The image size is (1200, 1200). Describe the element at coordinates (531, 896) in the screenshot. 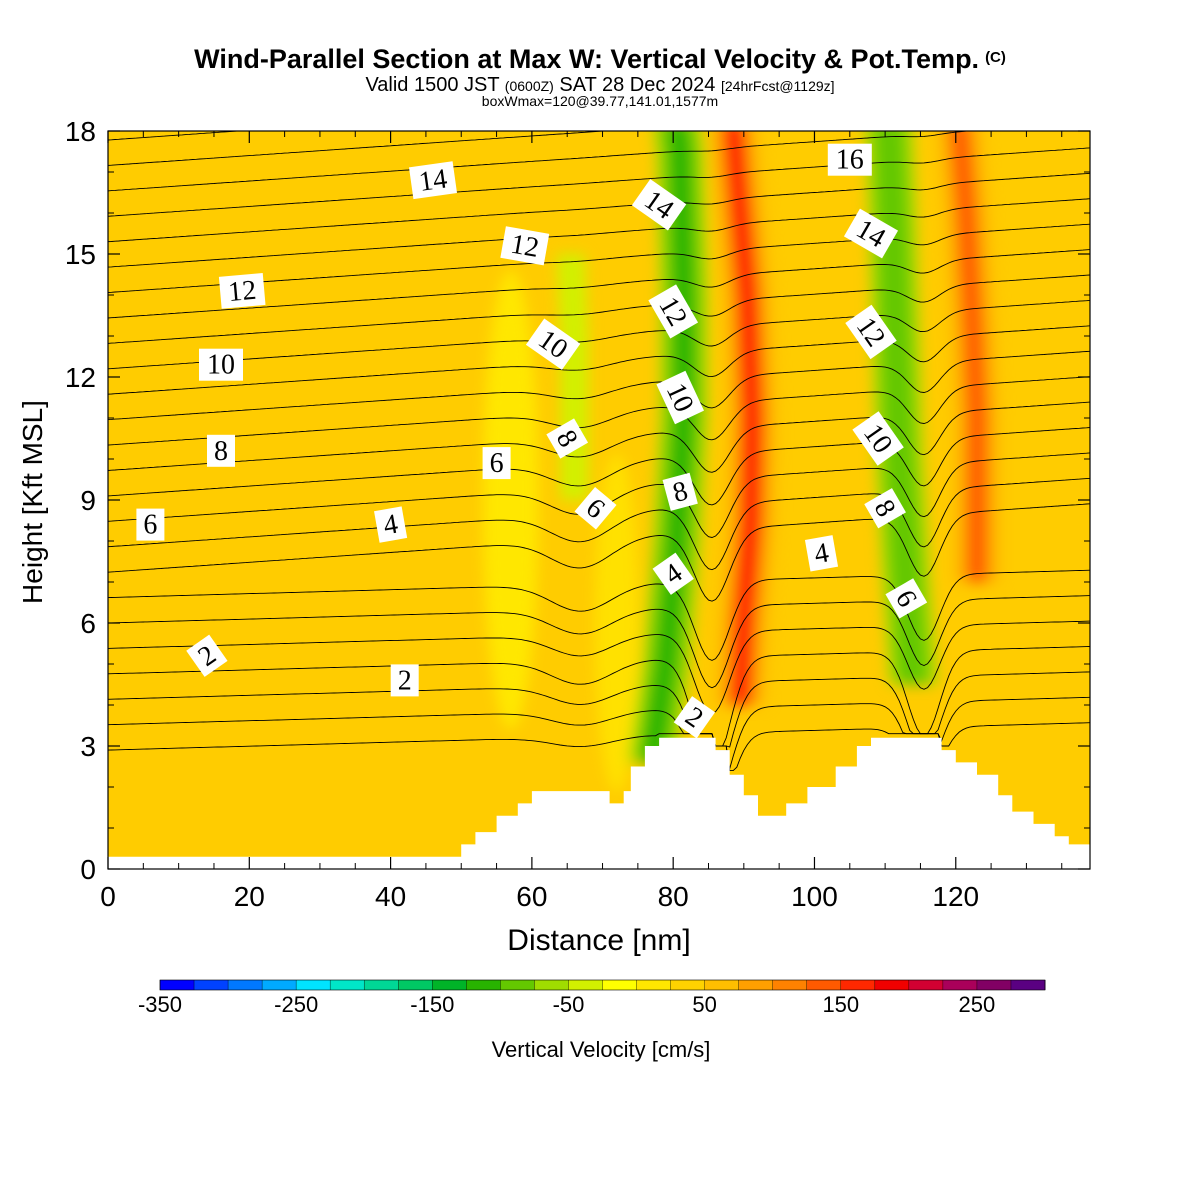

I see `x-tick-label: 60` at that location.